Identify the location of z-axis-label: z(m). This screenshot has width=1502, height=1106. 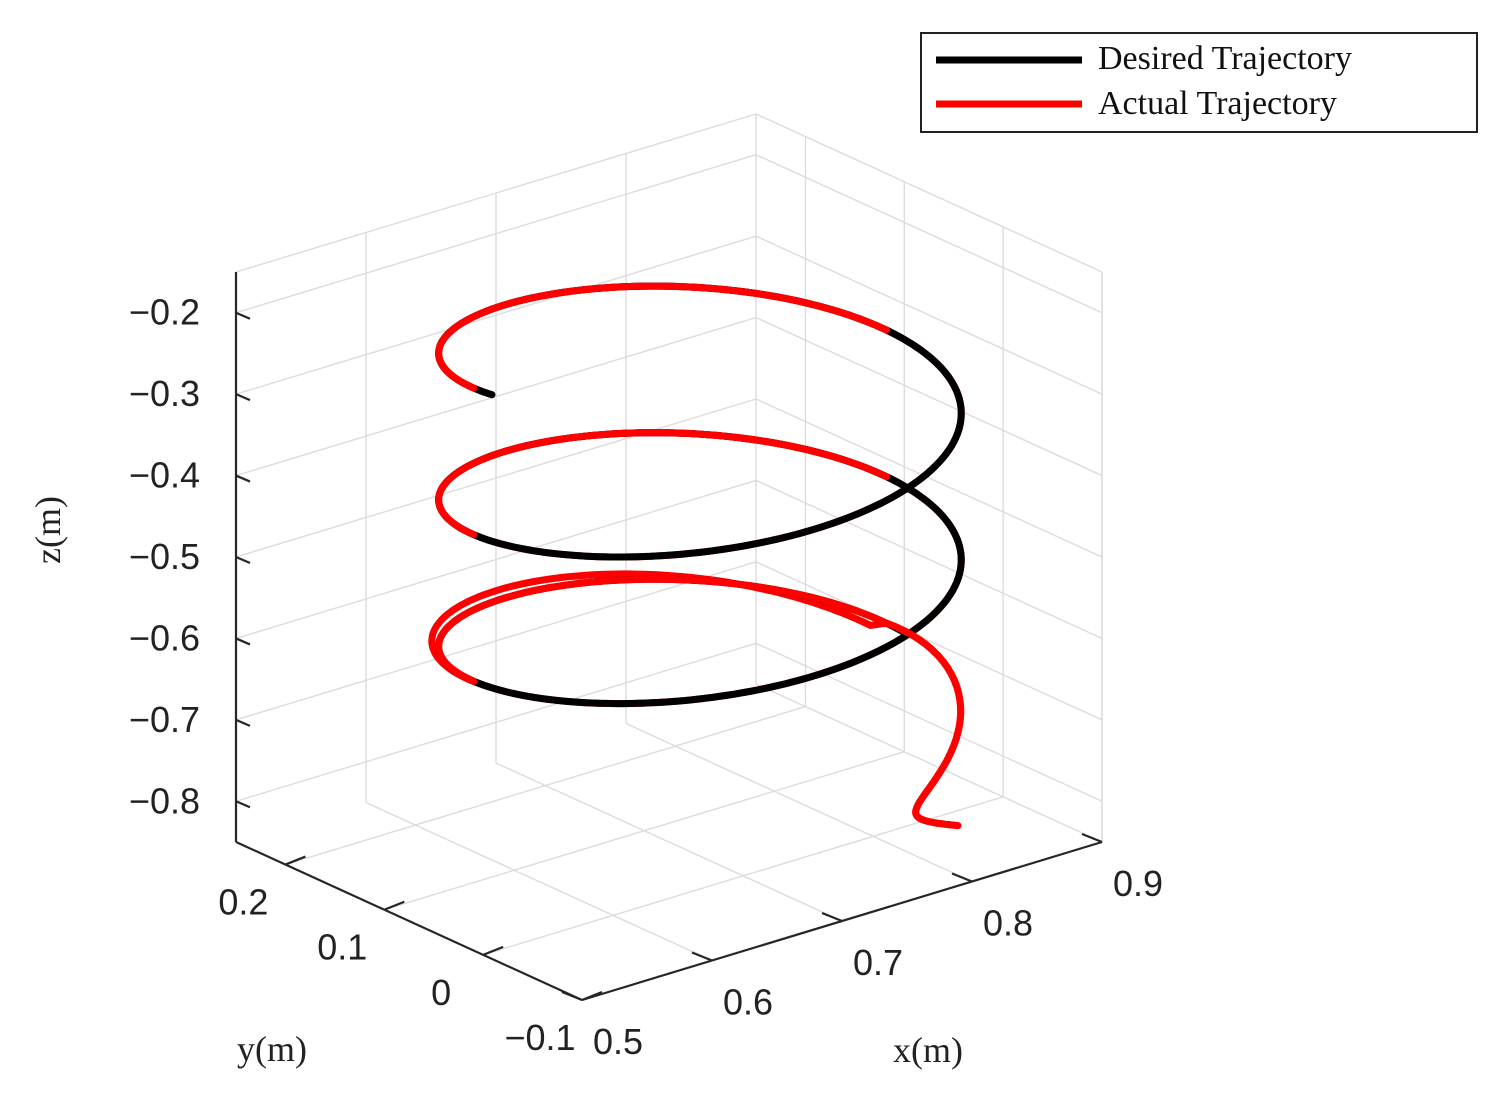
(48, 530).